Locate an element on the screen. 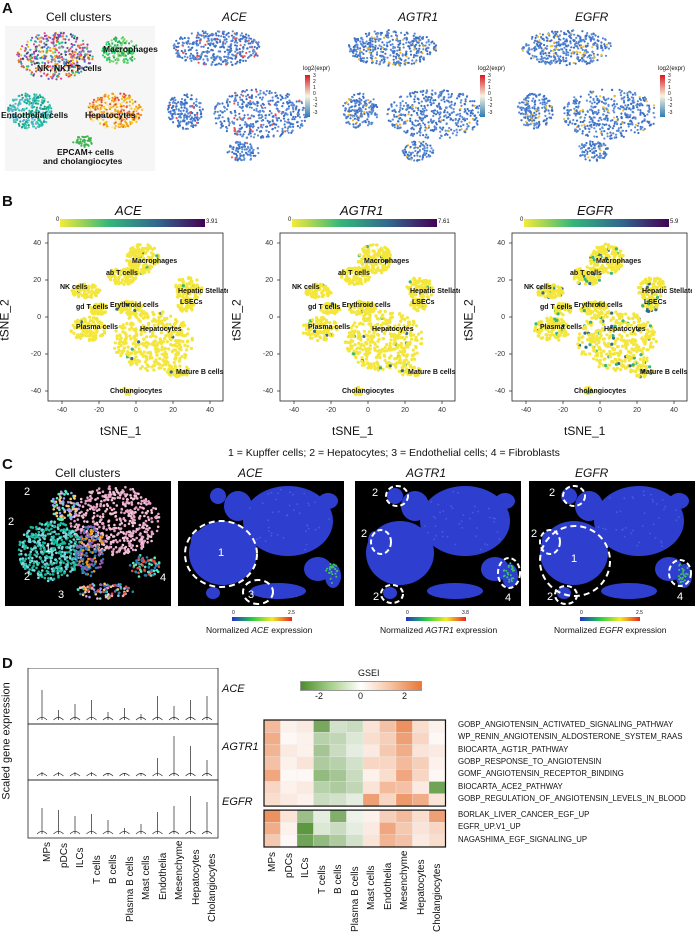 This screenshot has height=932, width=700. panel-a-agtr1-plot is located at coordinates (415, 98).